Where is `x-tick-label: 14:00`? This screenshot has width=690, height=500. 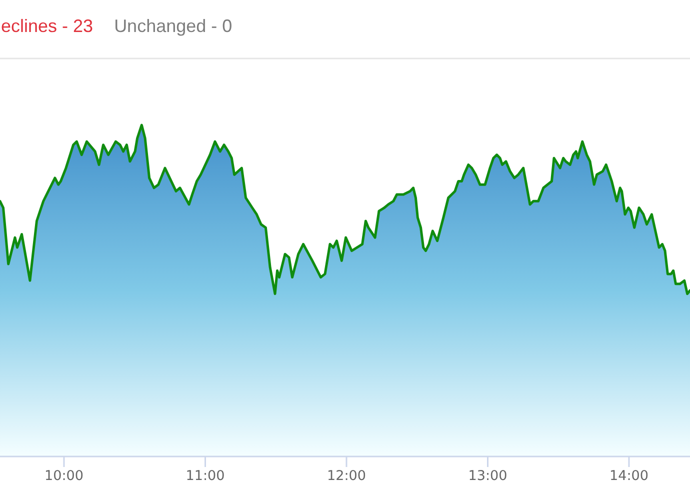
x-tick-label: 14:00 is located at coordinates (629, 476).